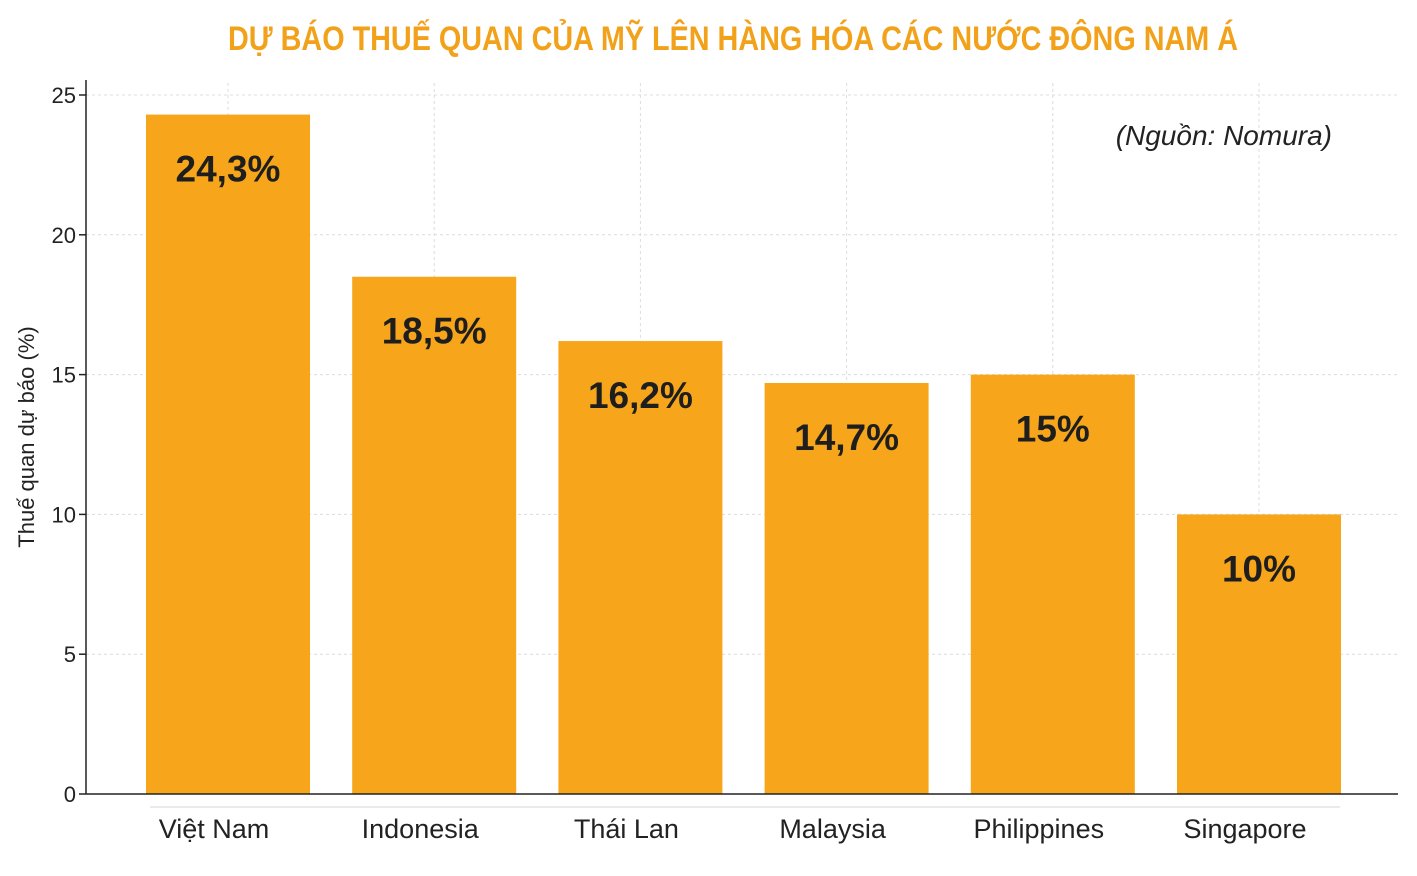 The width and height of the screenshot is (1417, 876). What do you see at coordinates (1244, 829) in the screenshot?
I see `x-tick-label: Singapore` at bounding box center [1244, 829].